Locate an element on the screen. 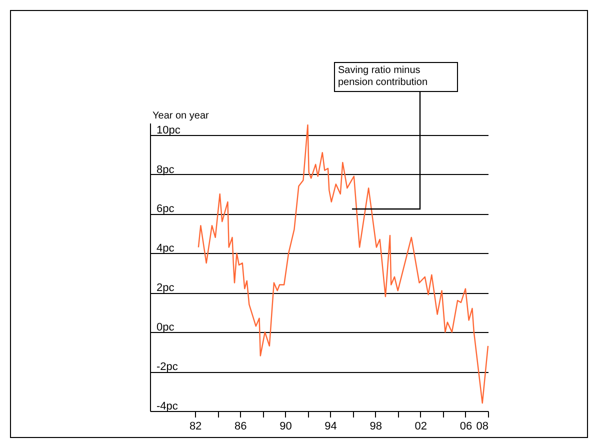 This screenshot has width=594, height=445. text: Saving ratio minus pension contribution is located at coordinates (383, 77).